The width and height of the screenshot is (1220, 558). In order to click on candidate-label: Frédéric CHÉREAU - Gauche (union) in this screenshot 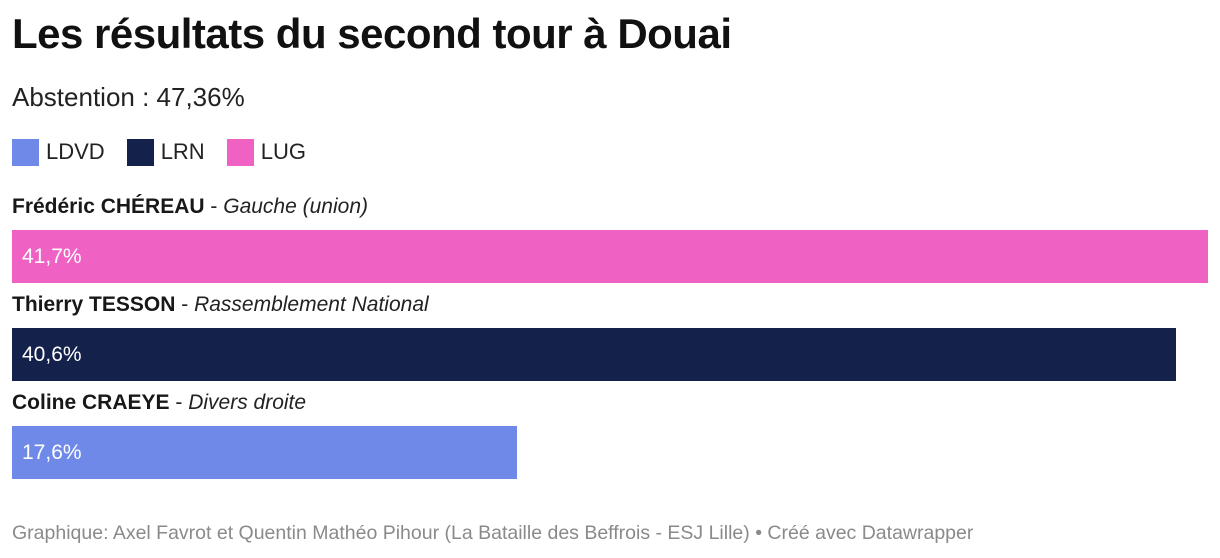, I will do `click(190, 207)`.